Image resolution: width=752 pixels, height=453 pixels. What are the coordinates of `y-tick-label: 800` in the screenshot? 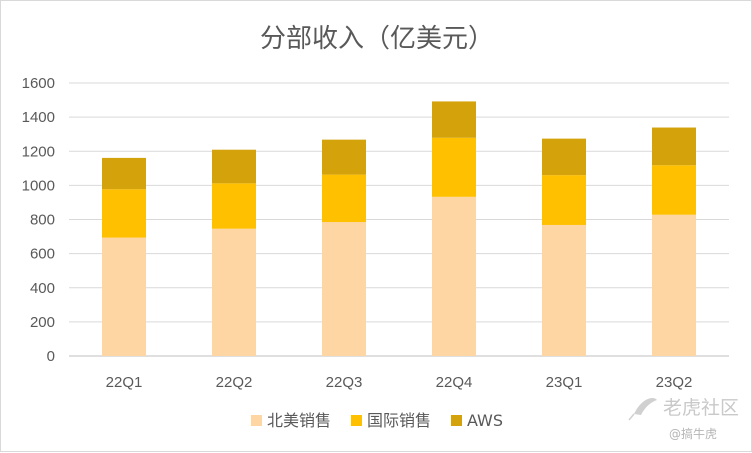 It's located at (42, 220).